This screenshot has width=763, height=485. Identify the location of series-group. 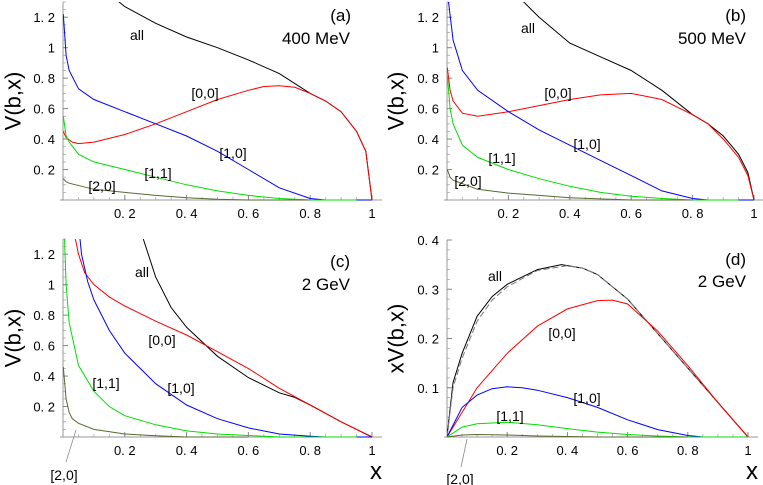
(598, 351).